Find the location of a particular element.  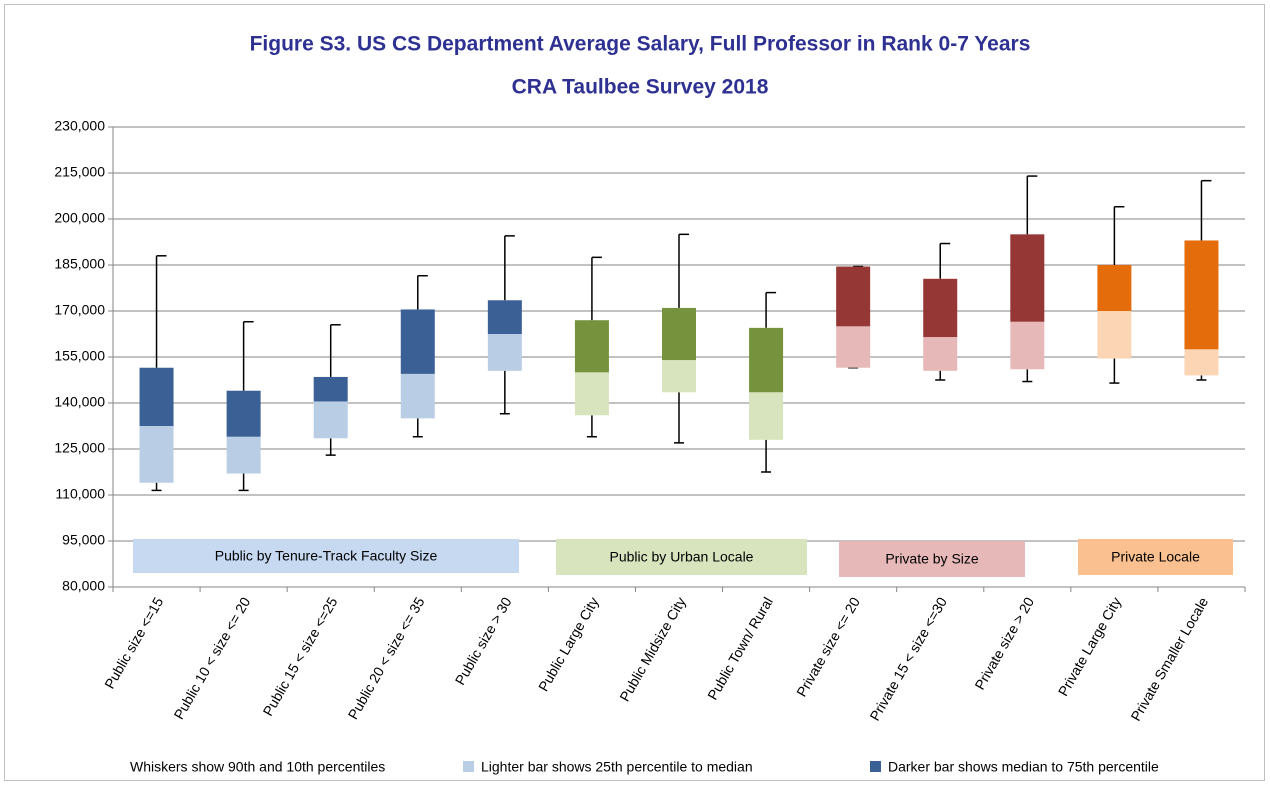

group-label: Private by Size is located at coordinates (932, 559).